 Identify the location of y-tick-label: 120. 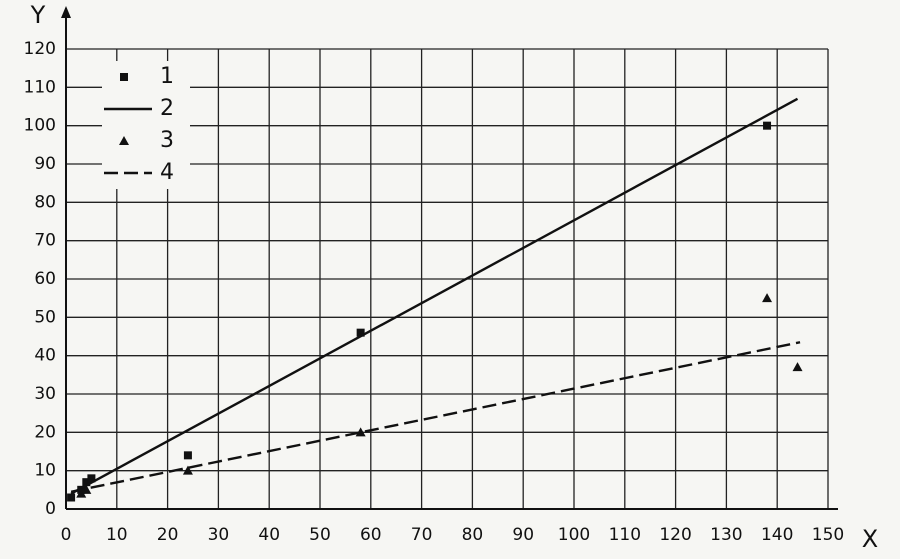
(40, 49).